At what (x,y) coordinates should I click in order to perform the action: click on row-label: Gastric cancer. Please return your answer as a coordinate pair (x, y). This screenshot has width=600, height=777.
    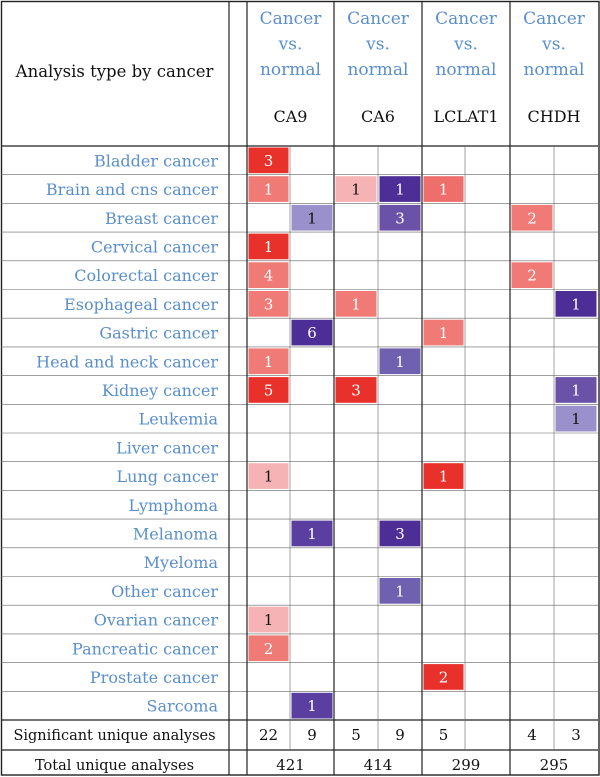
    Looking at the image, I should click on (158, 333).